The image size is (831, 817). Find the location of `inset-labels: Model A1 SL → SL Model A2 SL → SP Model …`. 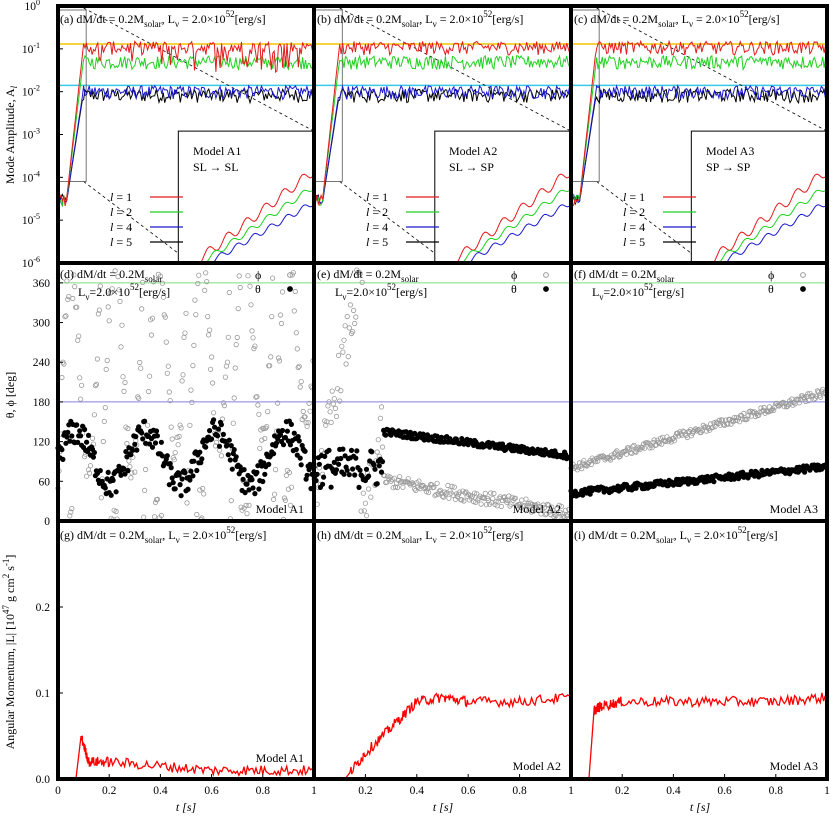

inset-labels: Model A1 SL → SL Model A2 SL → SP Model … is located at coordinates (473, 159).